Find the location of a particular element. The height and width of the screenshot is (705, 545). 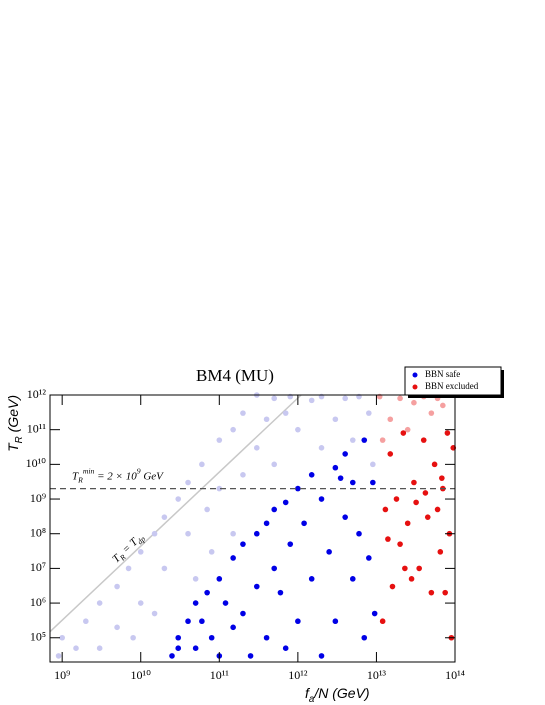

threshold-label-part: min is located at coordinates (89, 471).